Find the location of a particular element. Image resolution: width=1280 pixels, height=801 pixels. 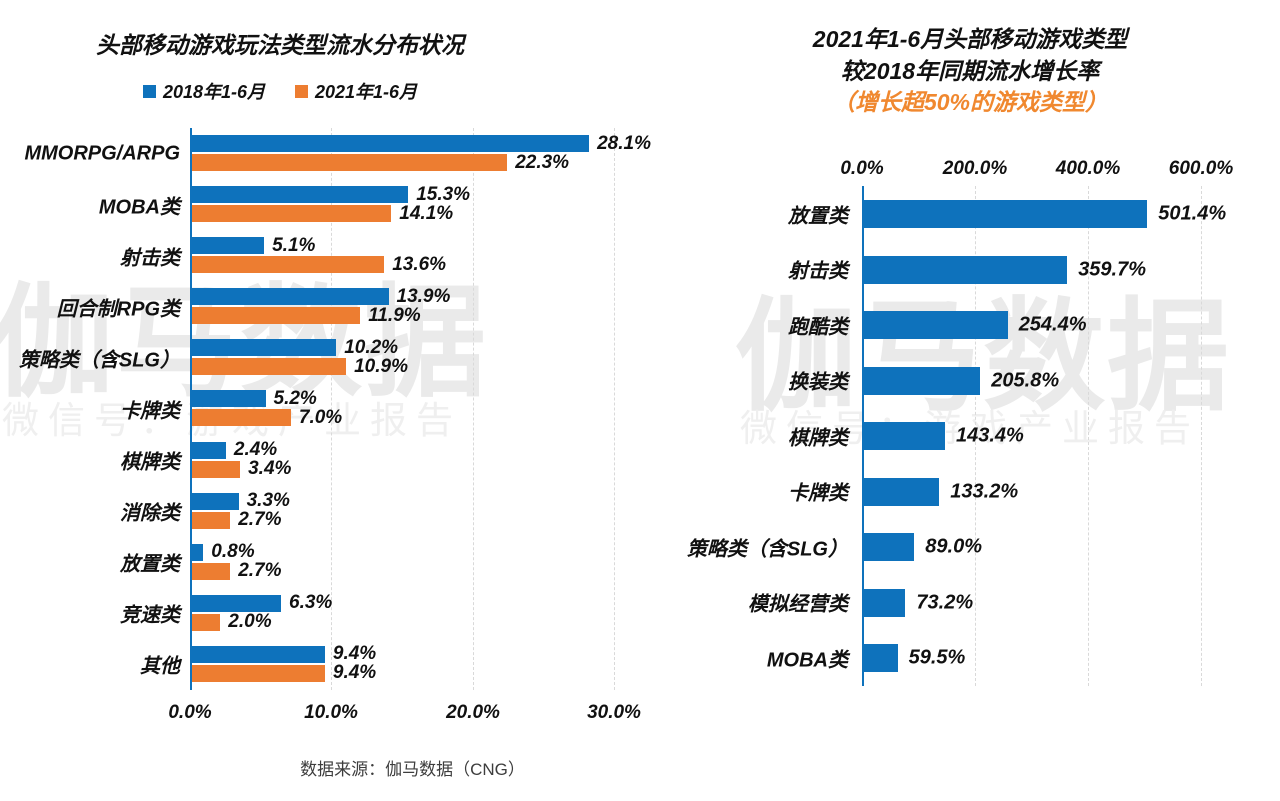

category-row: 策略类（含SLG） 89.0% is located at coordinates (945, 547).